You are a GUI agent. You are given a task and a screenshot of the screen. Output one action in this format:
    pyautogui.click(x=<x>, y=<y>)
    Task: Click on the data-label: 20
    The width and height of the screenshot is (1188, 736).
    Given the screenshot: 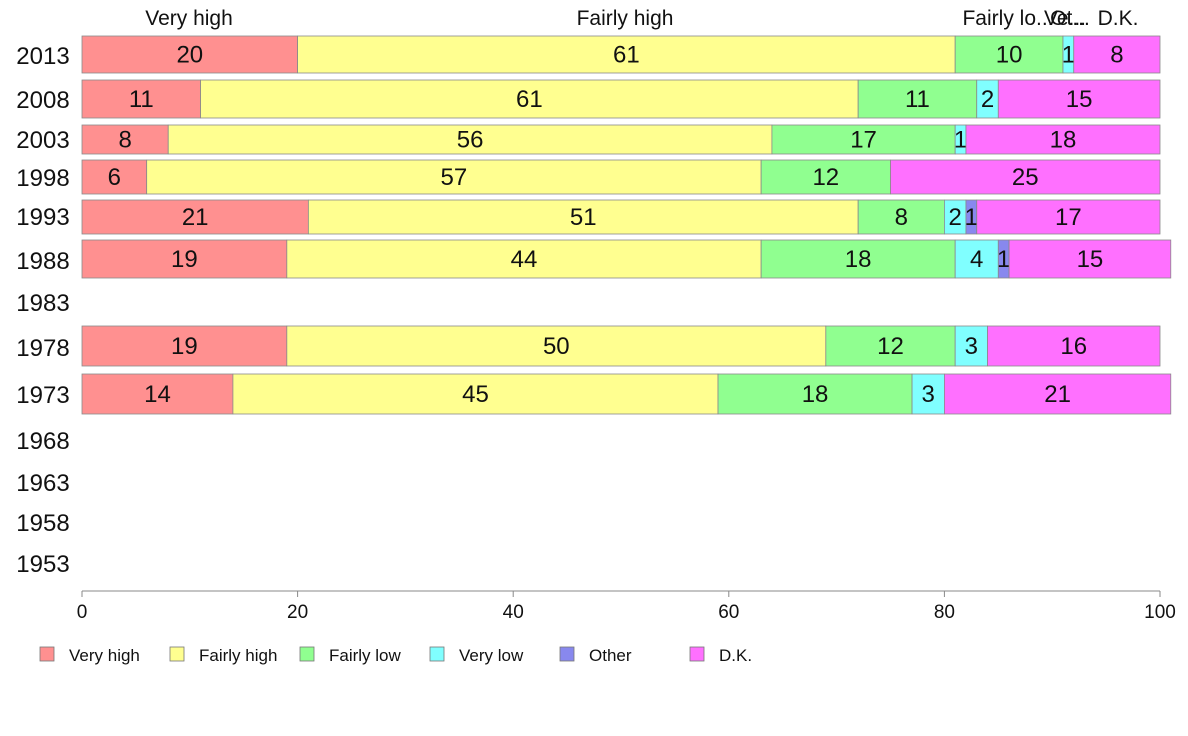 What is the action you would take?
    pyautogui.click(x=189, y=55)
    